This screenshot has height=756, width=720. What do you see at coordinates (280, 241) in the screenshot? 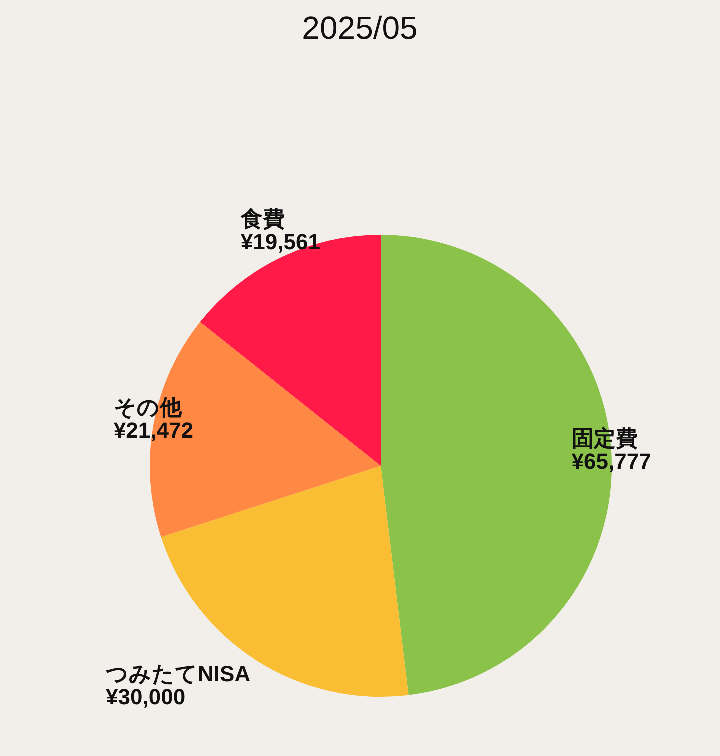
I see `data-label: ¥19,561` at bounding box center [280, 241].